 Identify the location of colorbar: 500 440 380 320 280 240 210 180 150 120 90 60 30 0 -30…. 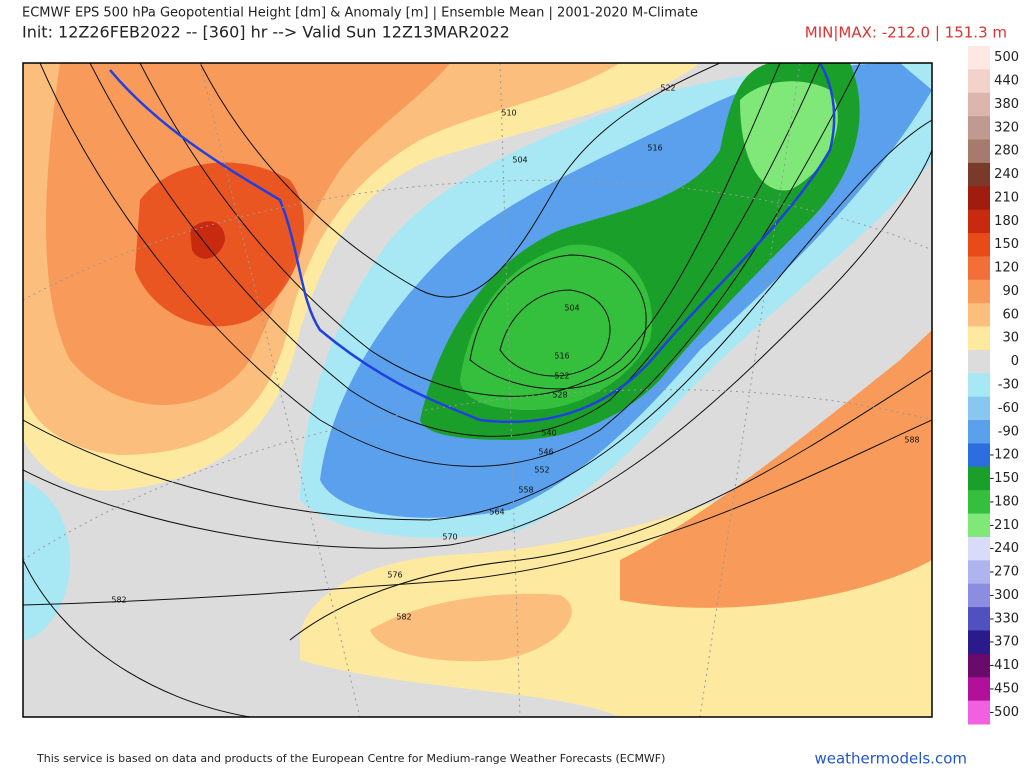
(993, 385).